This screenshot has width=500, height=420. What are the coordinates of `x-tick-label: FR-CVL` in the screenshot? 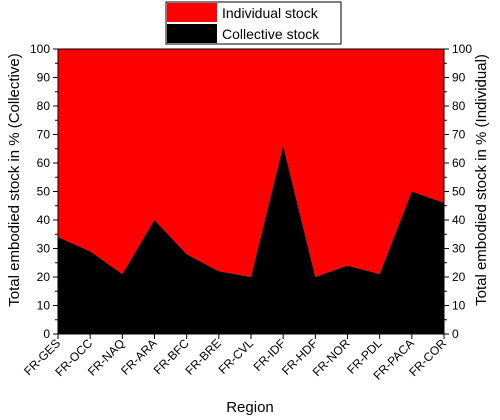 It's located at (236, 356).